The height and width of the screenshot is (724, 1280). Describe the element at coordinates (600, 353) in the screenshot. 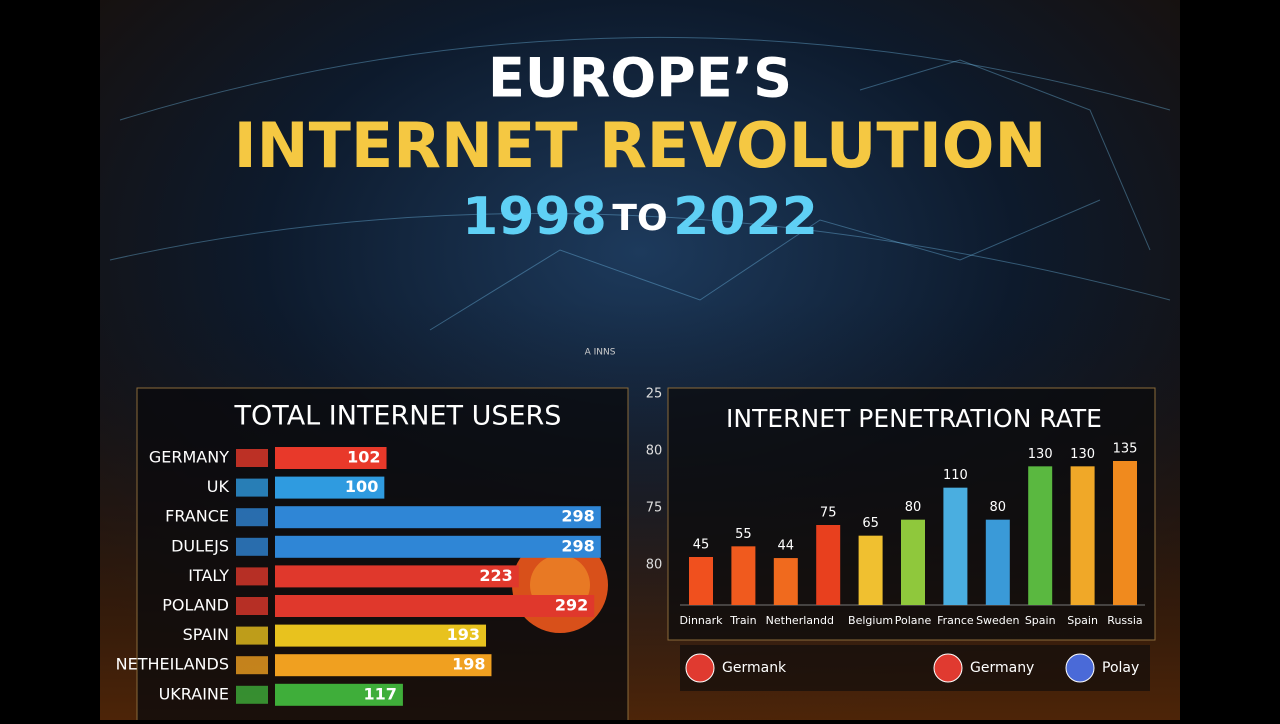

I see `watermark: A INNS` at that location.